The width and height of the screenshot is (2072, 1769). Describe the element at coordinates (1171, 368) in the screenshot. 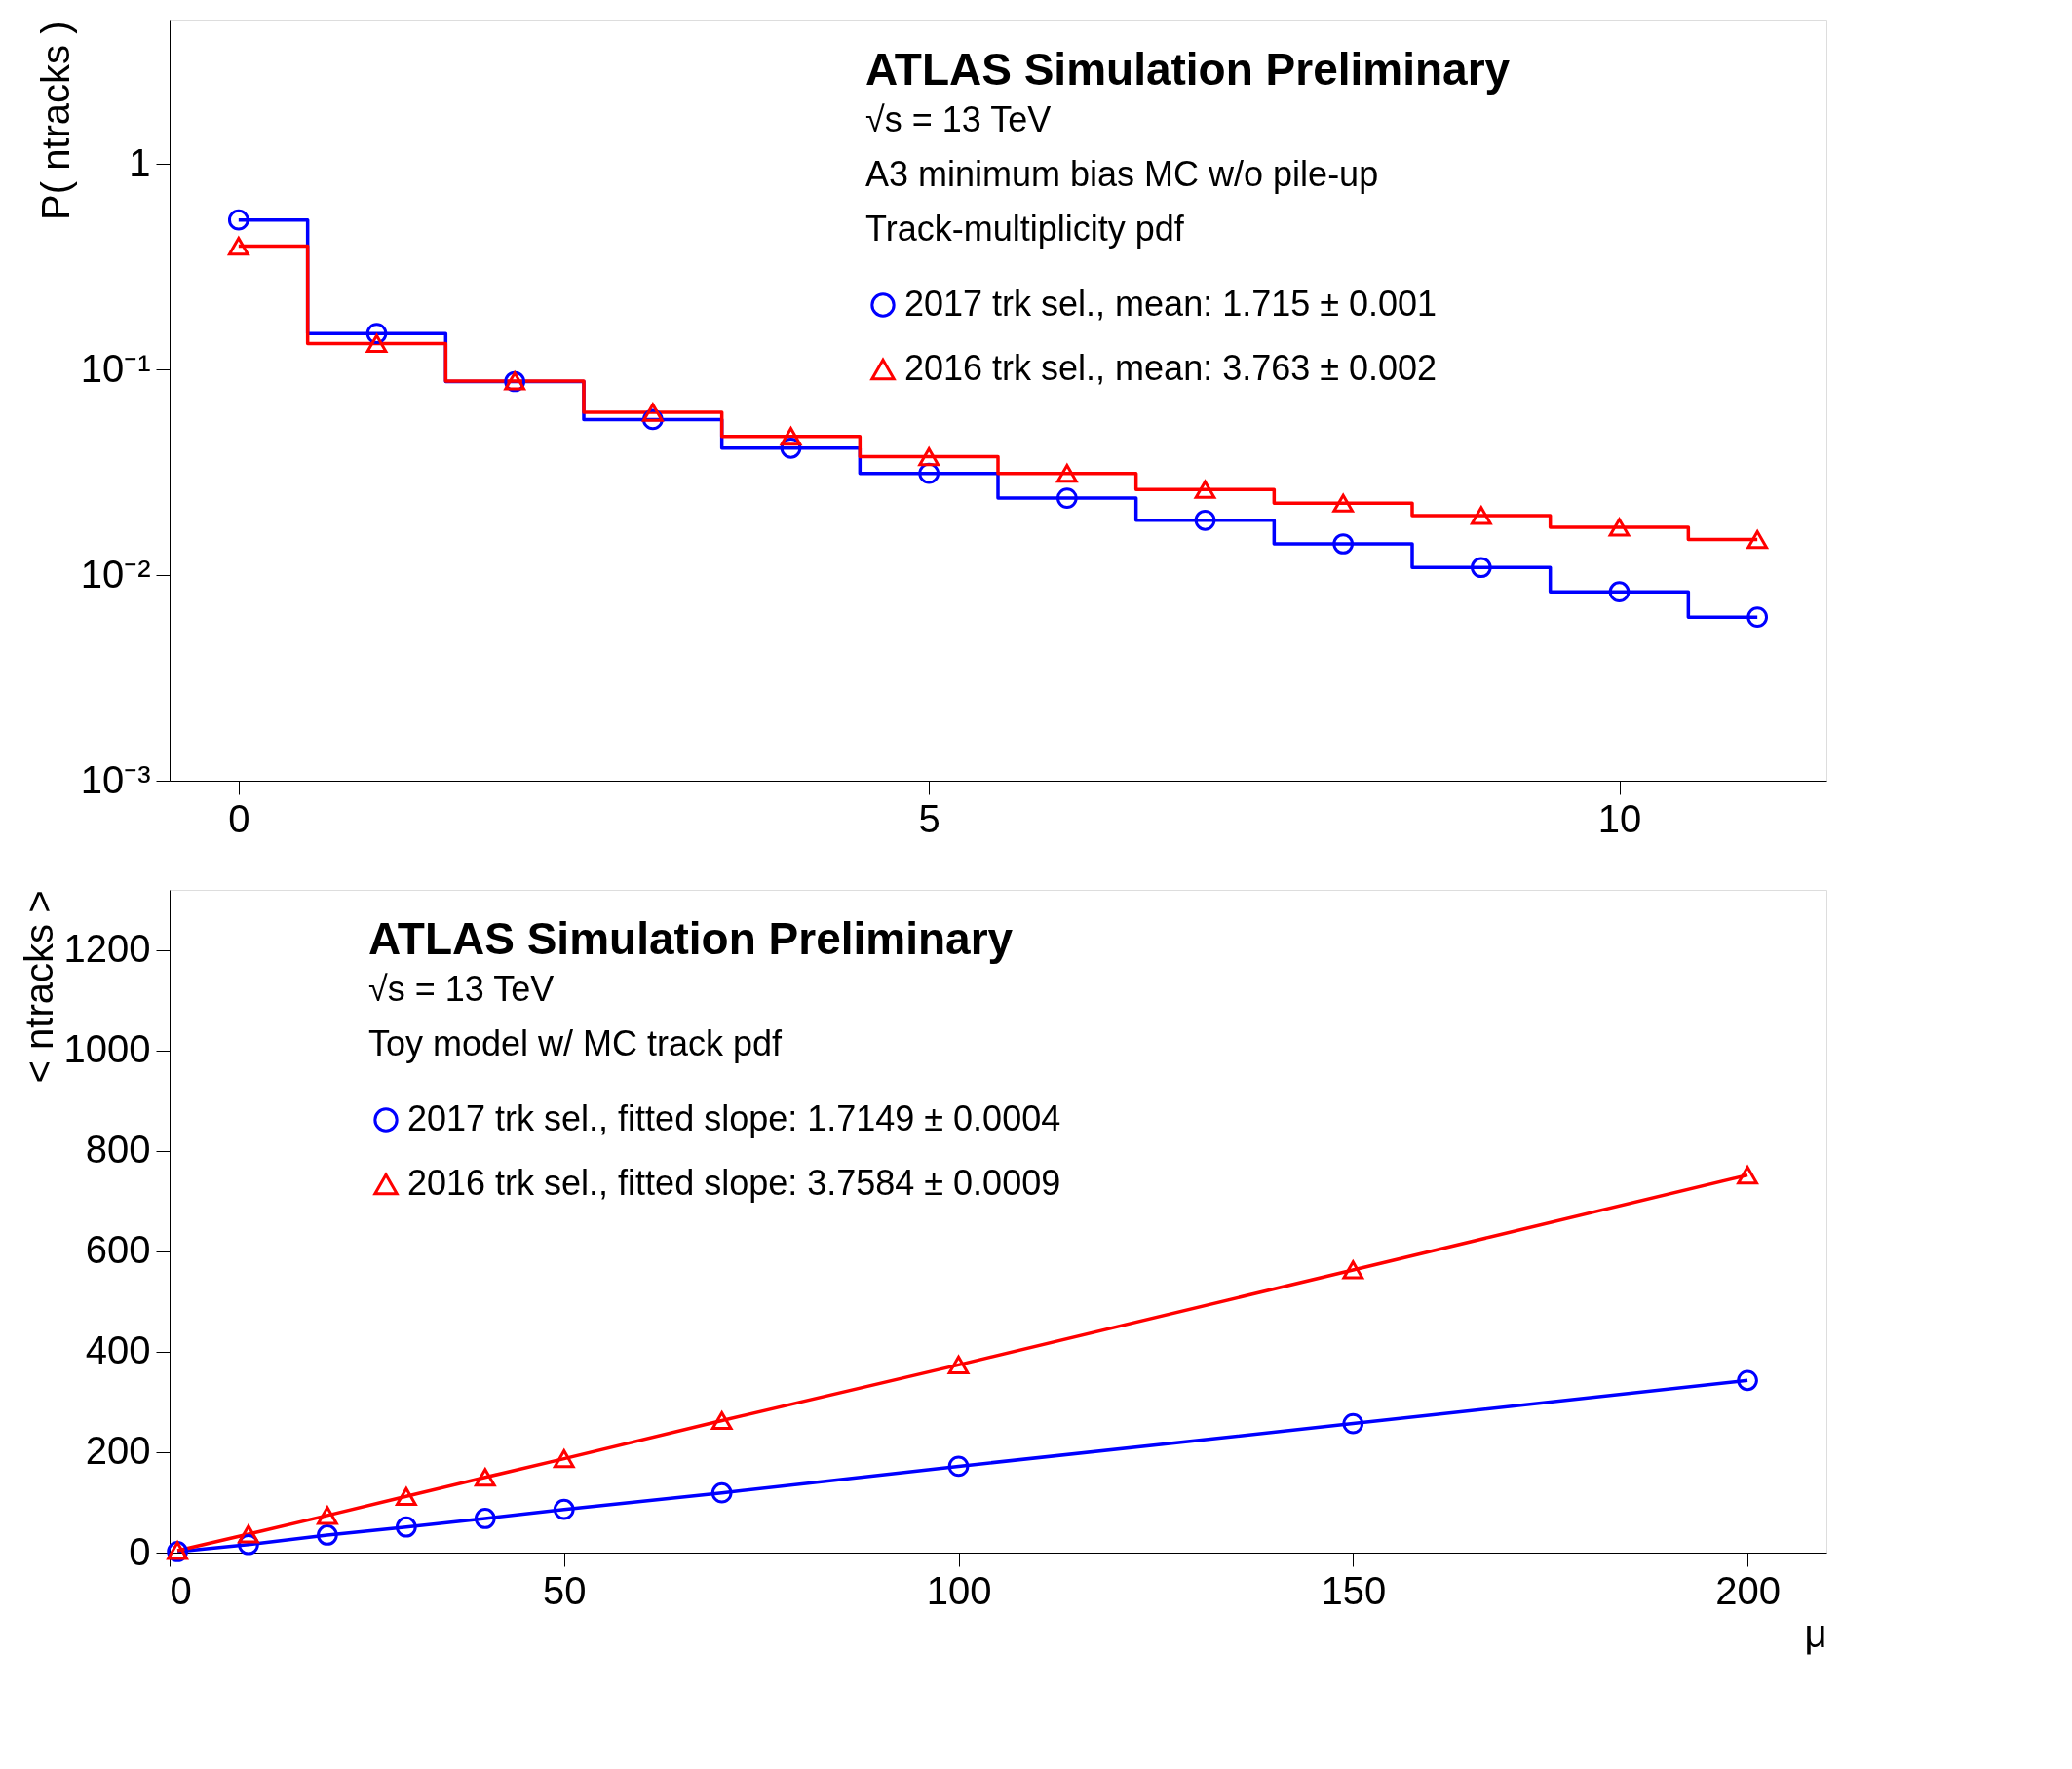

I see `legend-label: 2016 trk sel., mean: 3.763 ± 0.002` at that location.